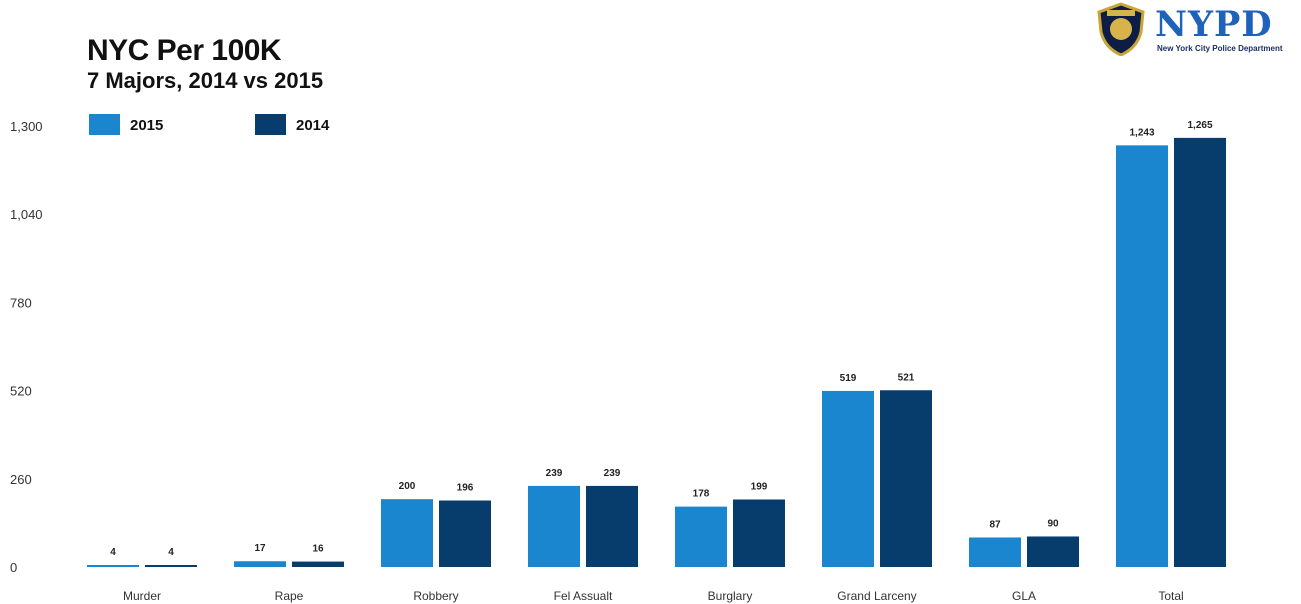 The width and height of the screenshot is (1301, 604). I want to click on data-label: 1,243, so click(1141, 132).